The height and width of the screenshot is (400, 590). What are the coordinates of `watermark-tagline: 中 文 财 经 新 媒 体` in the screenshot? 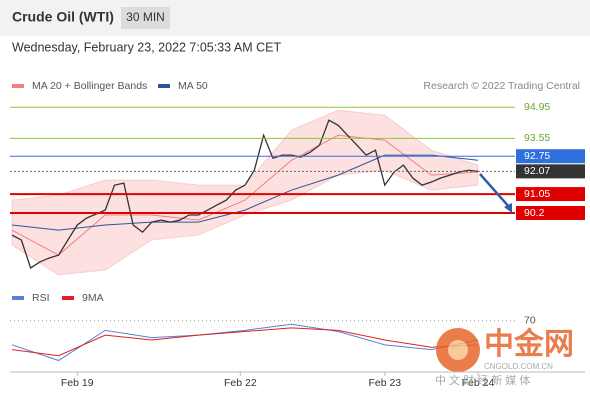 It's located at (482, 380).